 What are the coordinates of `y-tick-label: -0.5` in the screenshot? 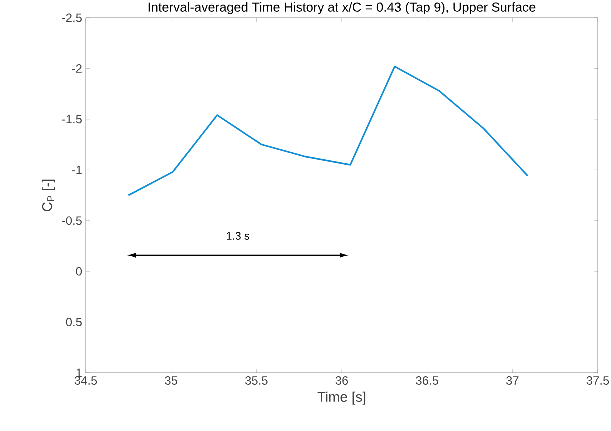 It's located at (72, 221).